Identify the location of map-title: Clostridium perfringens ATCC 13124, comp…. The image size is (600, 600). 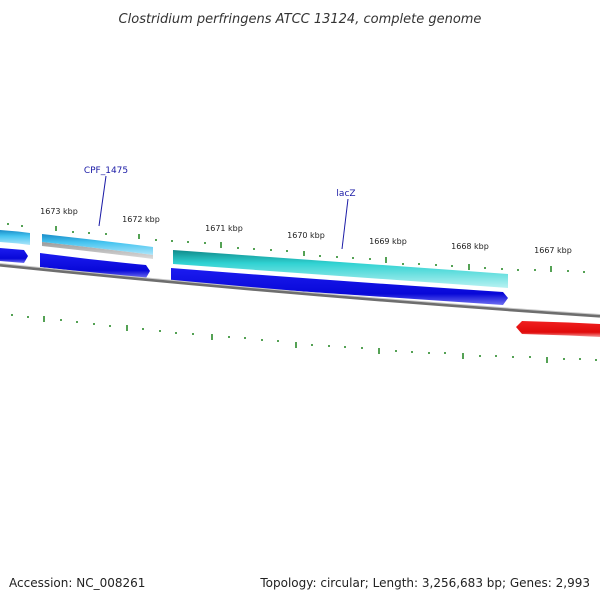
(300, 19).